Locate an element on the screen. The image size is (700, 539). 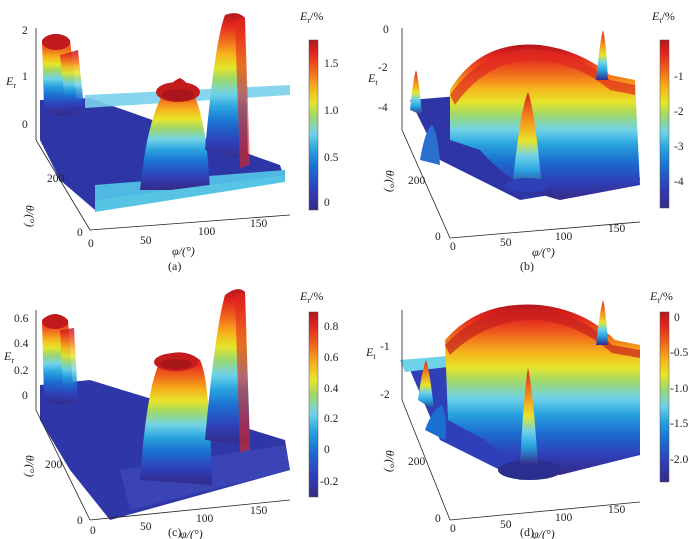
phi-tick-b-150: 150 is located at coordinates (617, 229).